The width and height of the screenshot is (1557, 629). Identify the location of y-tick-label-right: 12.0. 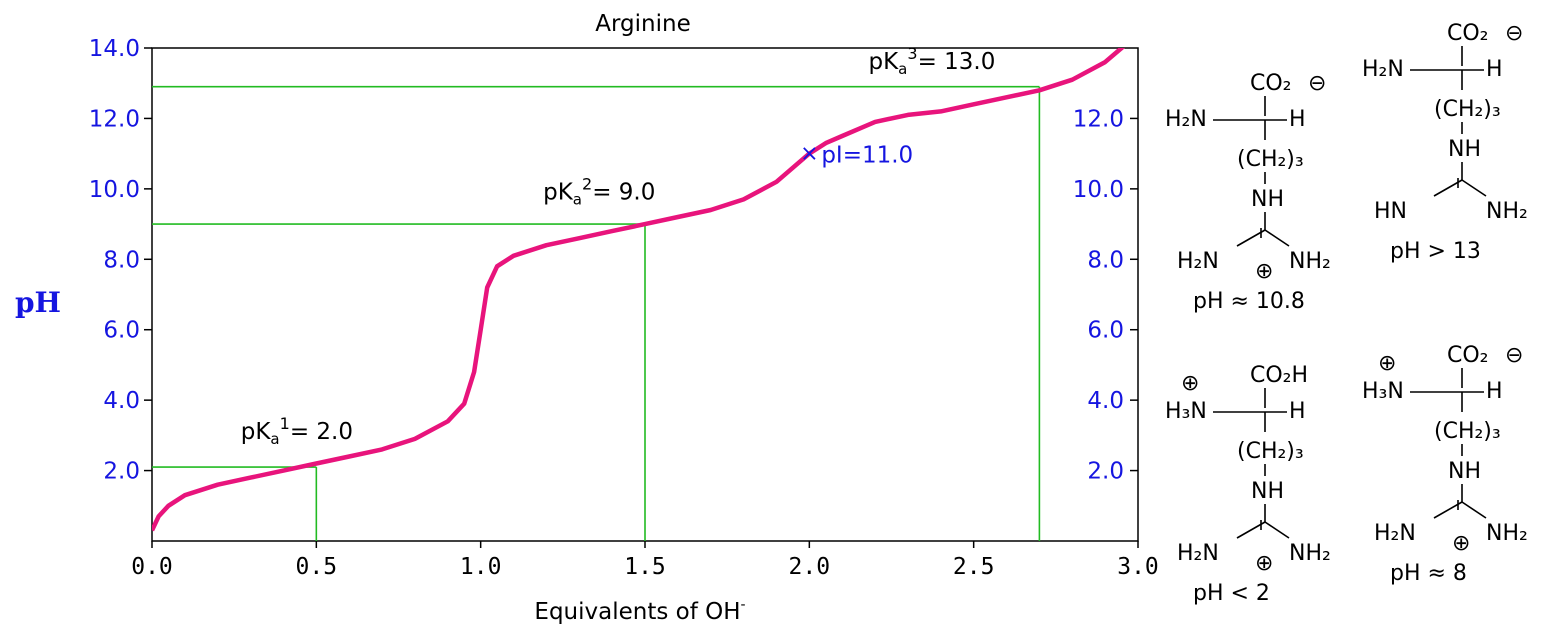
(1098, 119).